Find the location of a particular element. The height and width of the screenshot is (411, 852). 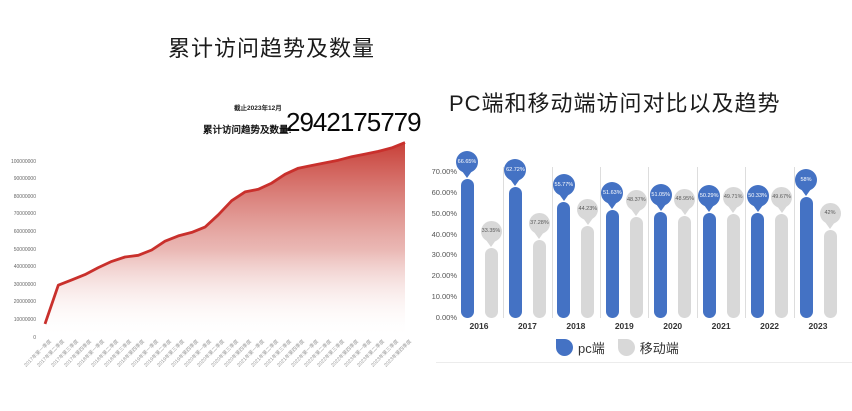

mobile-value-bubble-2023: 42% is located at coordinates (830, 214).